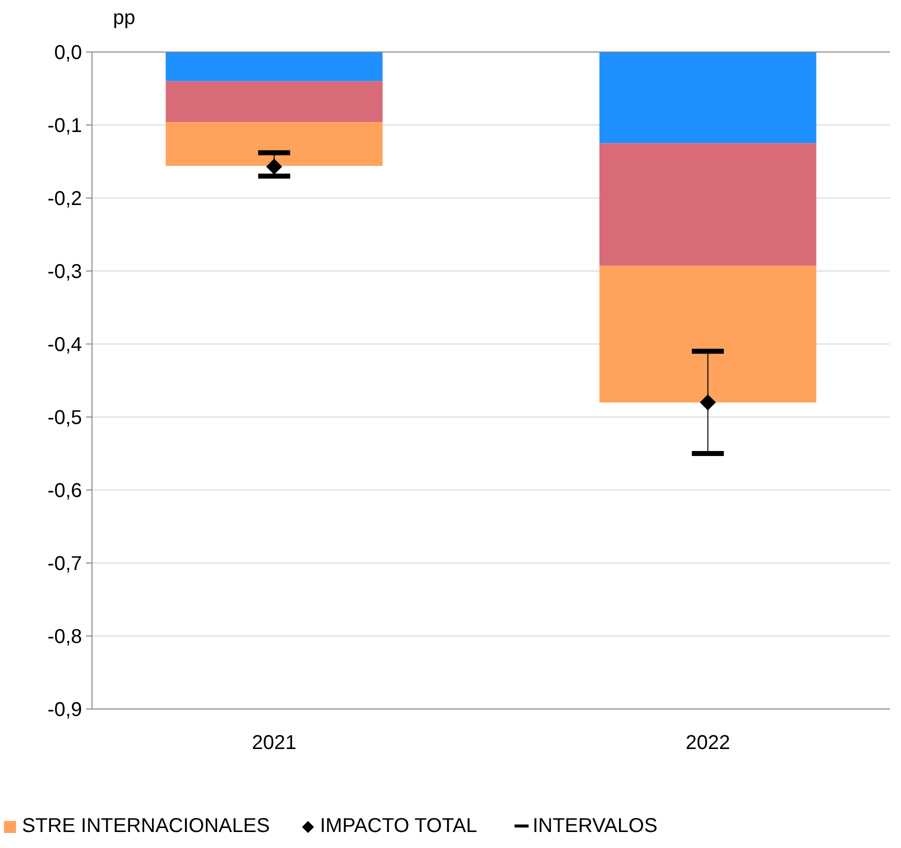 The image size is (901, 848). Describe the element at coordinates (65, 126) in the screenshot. I see `y-tick-label: -0,1` at that location.